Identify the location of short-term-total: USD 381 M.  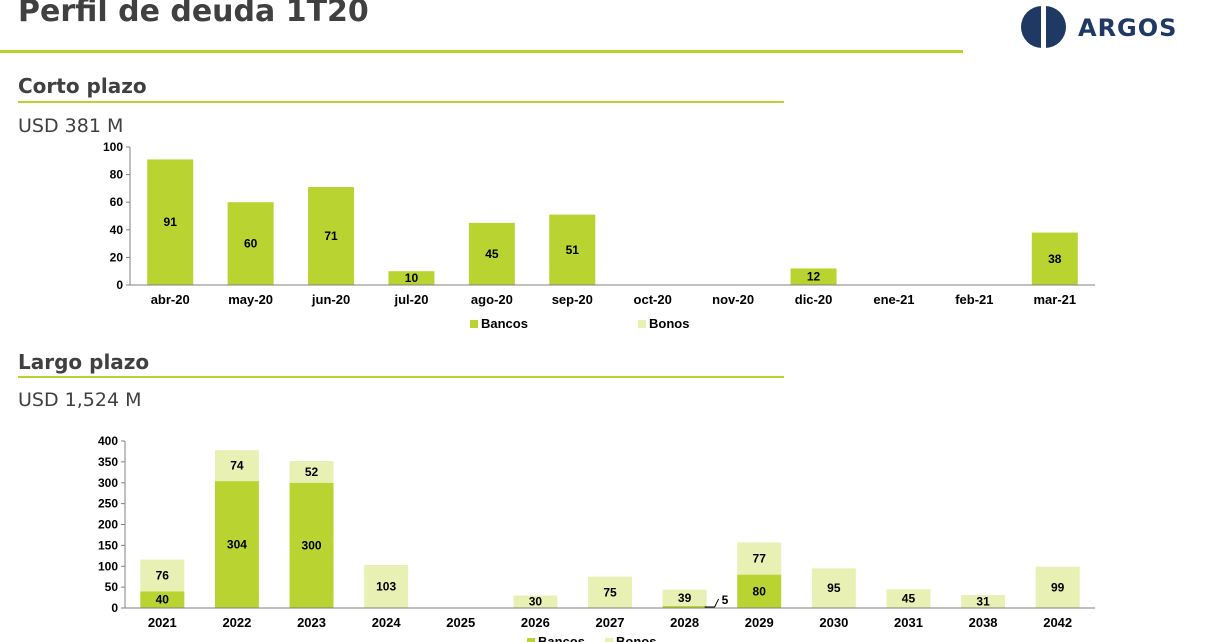
(71, 126).